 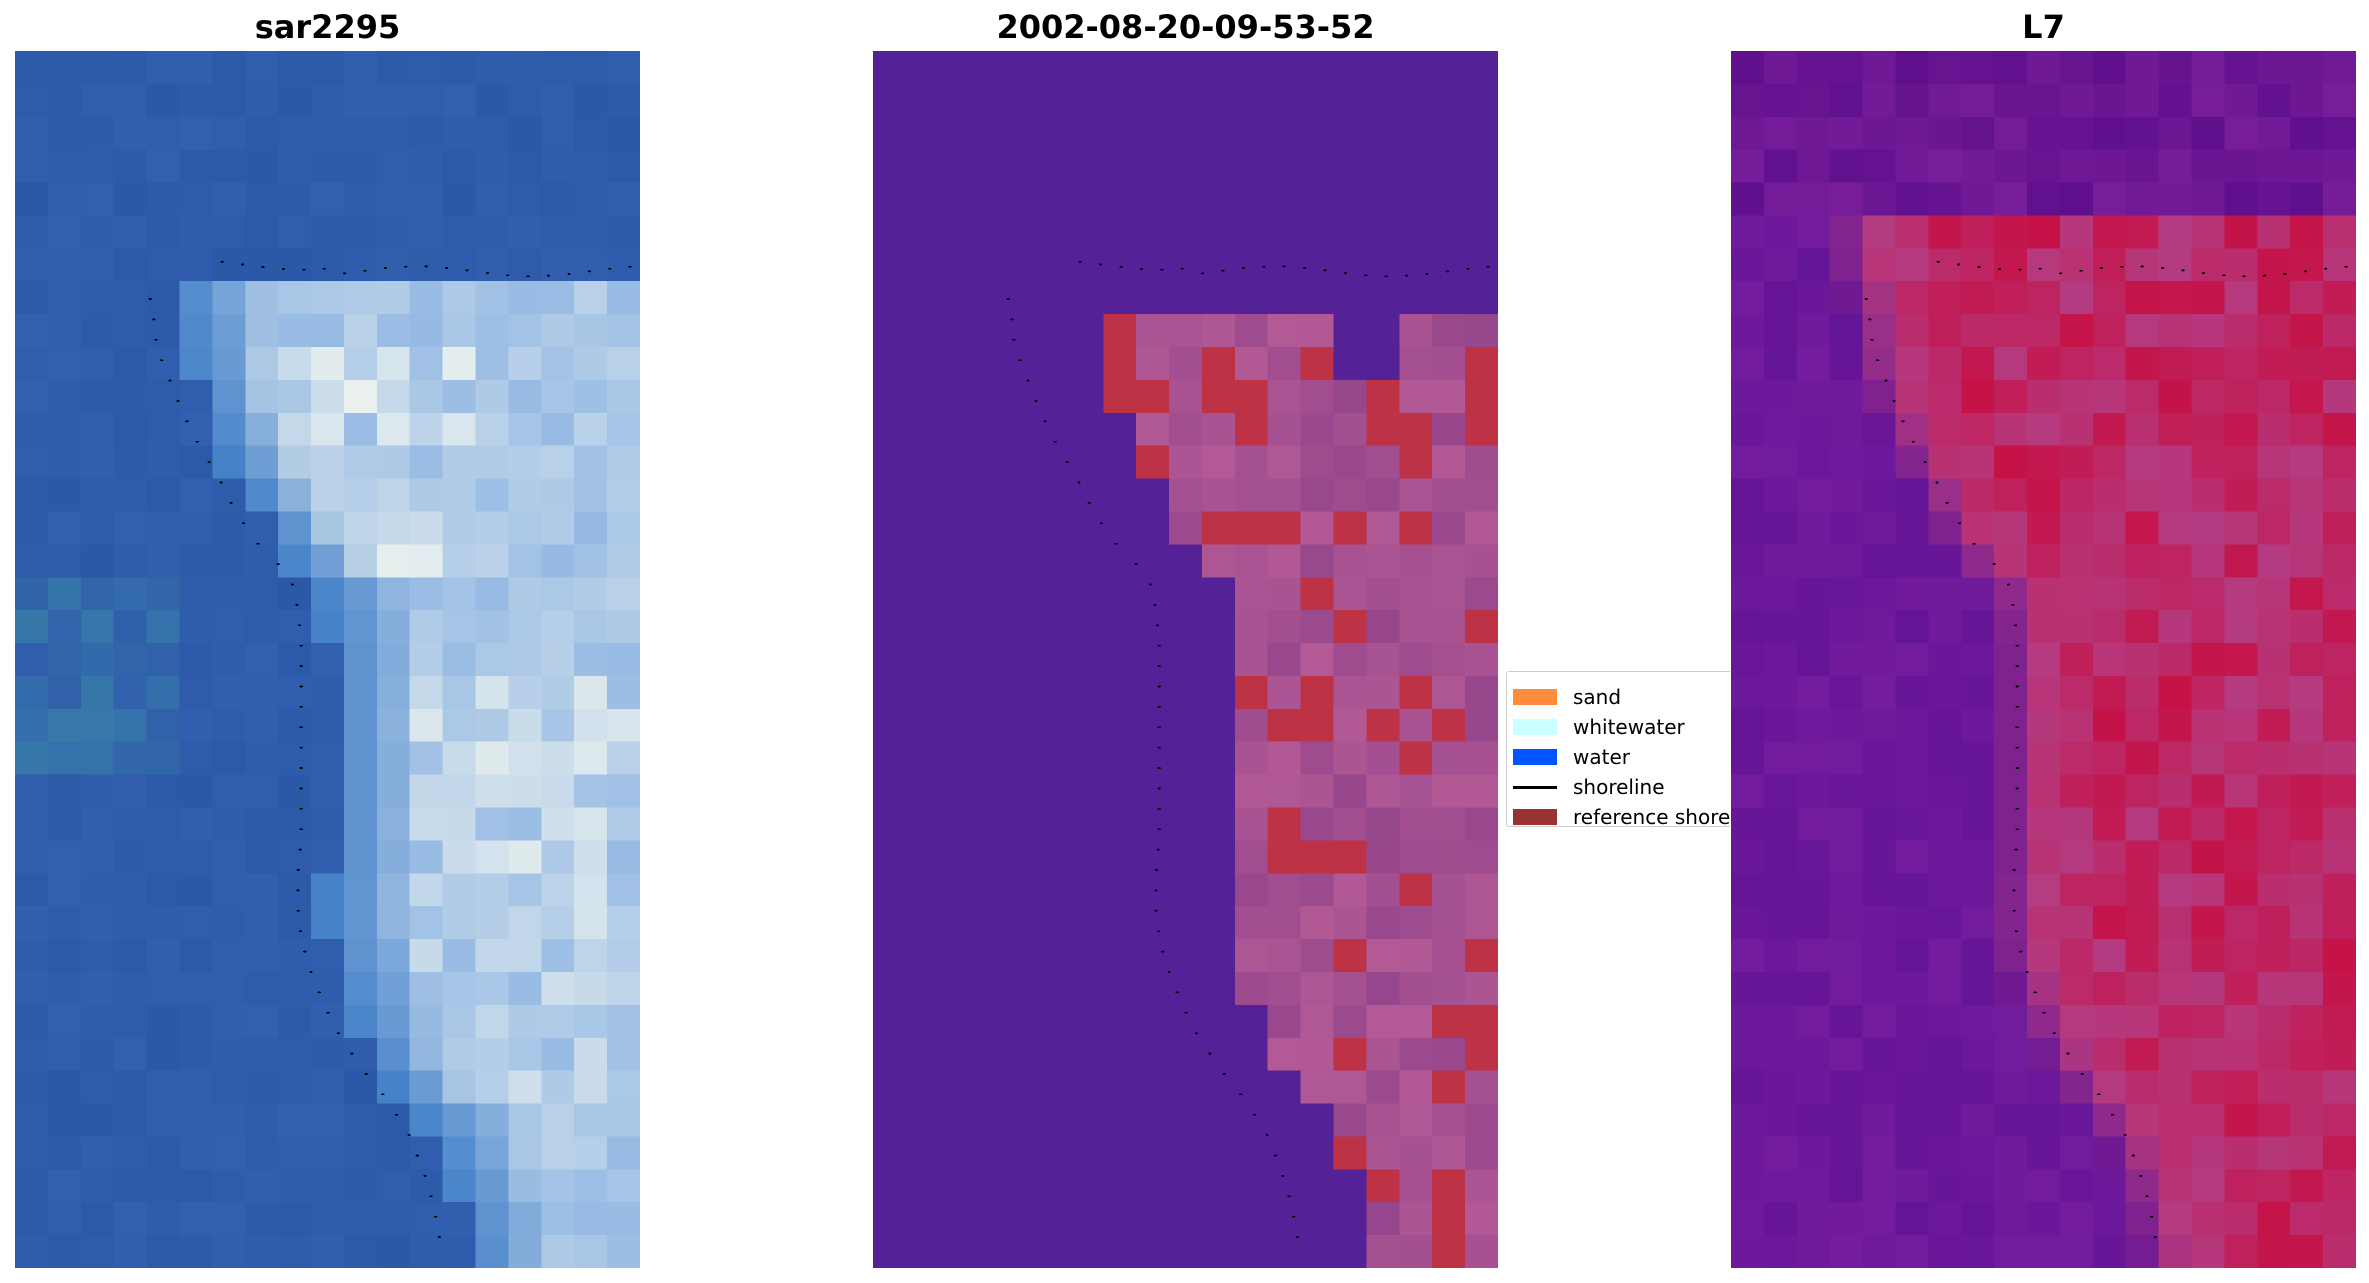 I want to click on panel-title-date: 2002-08-20-09-53-52, so click(x=1185, y=27).